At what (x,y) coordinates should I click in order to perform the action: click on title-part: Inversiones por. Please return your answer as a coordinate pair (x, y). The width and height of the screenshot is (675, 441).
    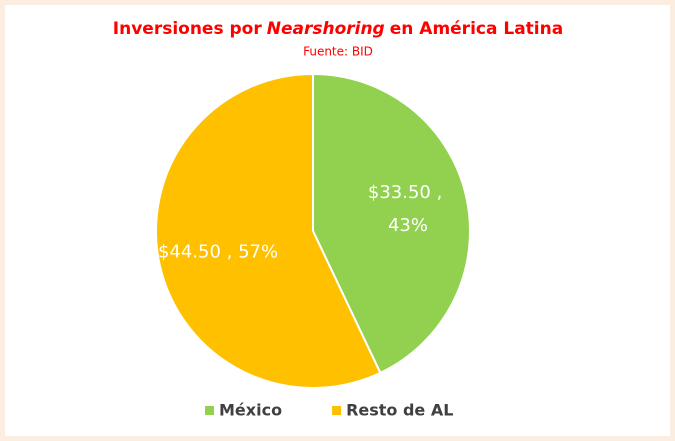
    Looking at the image, I should click on (188, 29).